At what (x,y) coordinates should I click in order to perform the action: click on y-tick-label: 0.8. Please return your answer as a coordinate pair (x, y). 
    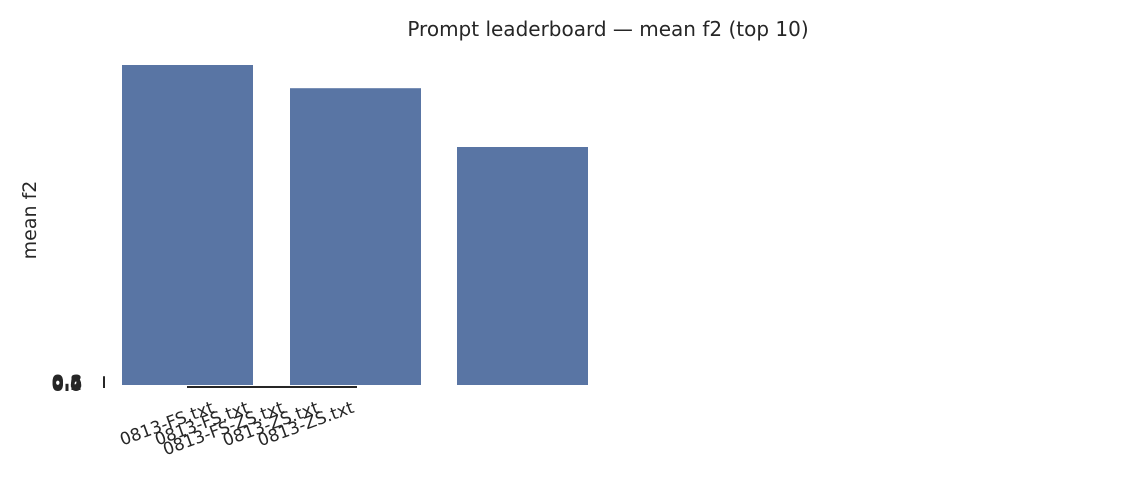
    Looking at the image, I should click on (67, 382).